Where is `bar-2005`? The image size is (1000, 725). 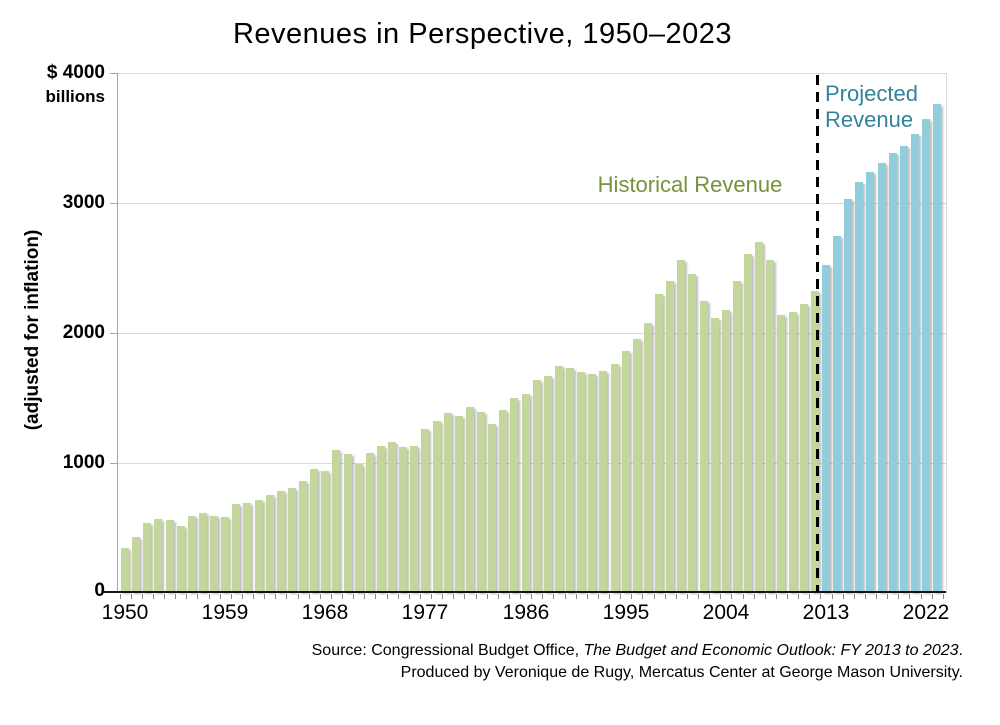 bar-2005 is located at coordinates (736, 436).